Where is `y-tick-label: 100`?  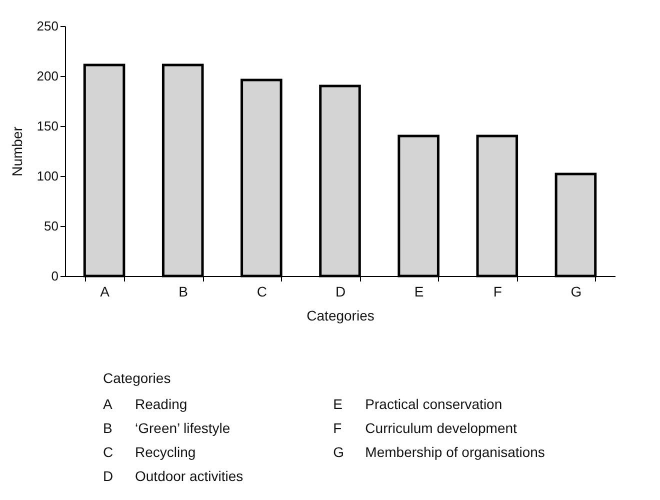 y-tick-label: 100 is located at coordinates (47, 176).